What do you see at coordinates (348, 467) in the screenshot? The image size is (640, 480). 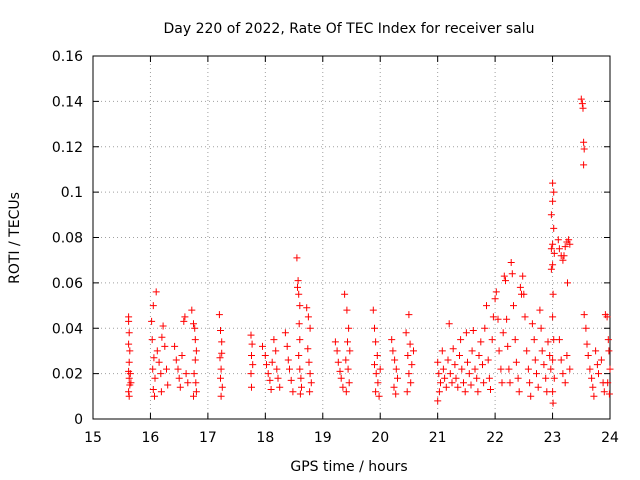 I see `x-axis-label: GPS time / hours` at bounding box center [348, 467].